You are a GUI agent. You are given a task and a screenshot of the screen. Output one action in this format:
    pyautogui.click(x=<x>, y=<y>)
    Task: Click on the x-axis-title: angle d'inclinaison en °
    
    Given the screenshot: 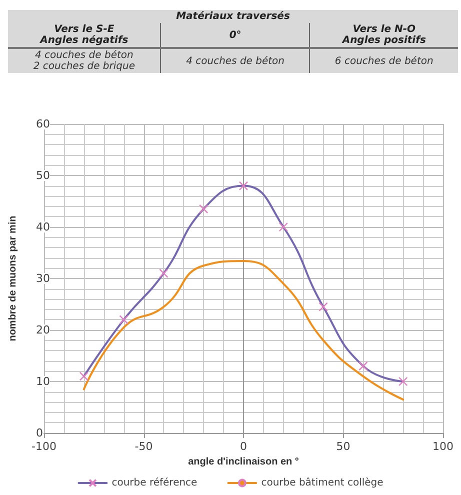 What is the action you would take?
    pyautogui.click(x=243, y=462)
    